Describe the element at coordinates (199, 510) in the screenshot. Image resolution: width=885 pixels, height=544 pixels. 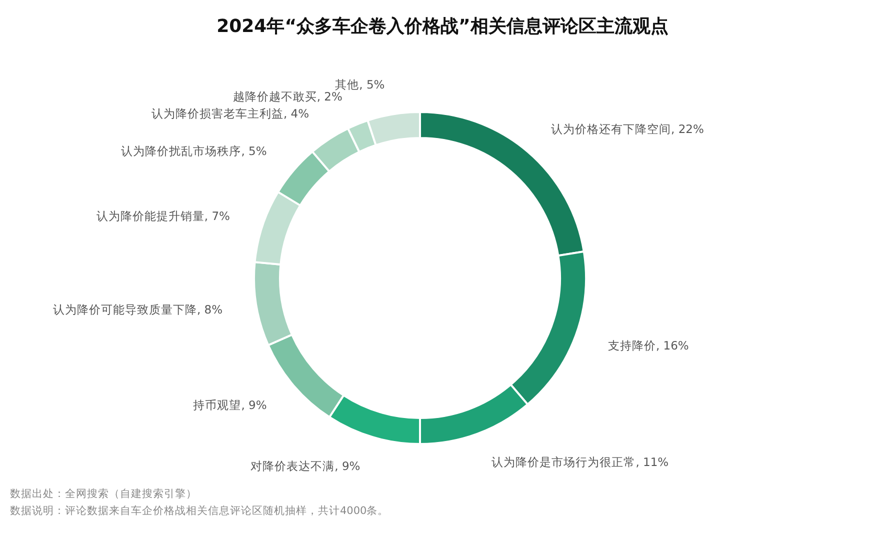
I see `text: 数据说明：评论数据来自车企价格战相关信息评论区随机抽样，共计4000条。` at that location.